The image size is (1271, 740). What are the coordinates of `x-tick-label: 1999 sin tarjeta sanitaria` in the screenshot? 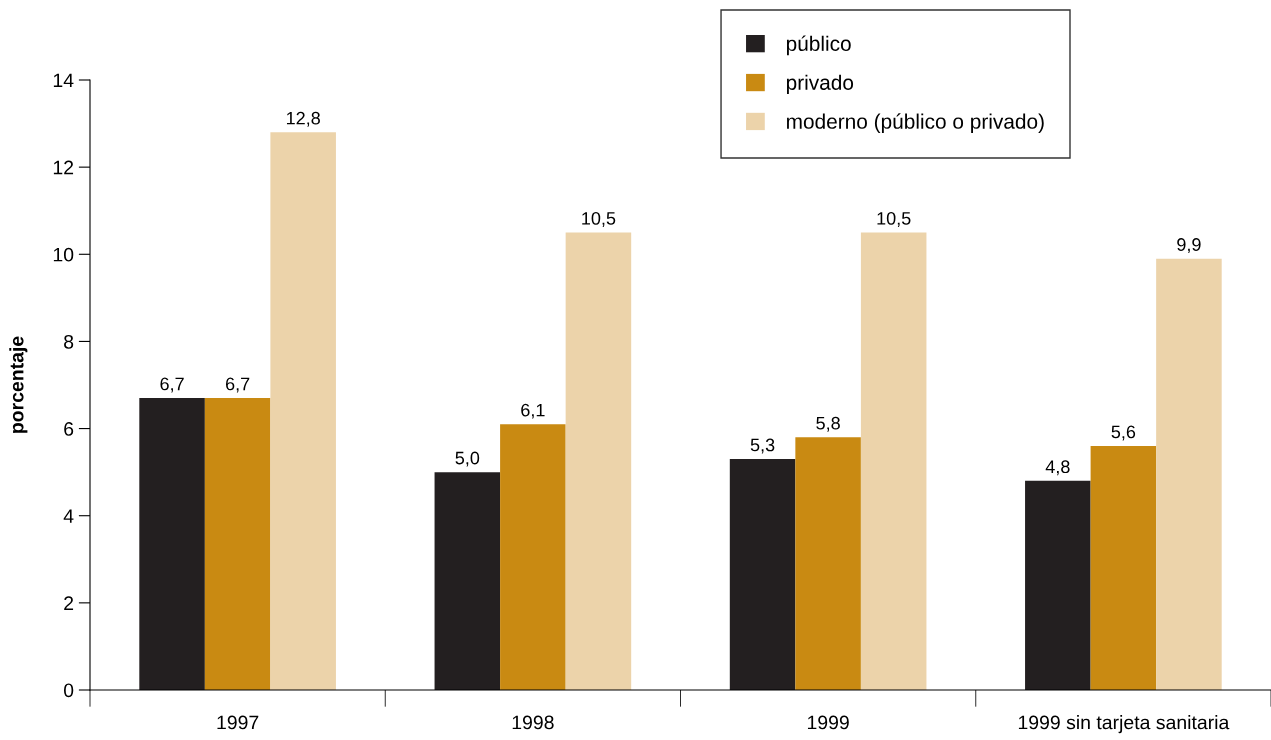 It's located at (1124, 724).